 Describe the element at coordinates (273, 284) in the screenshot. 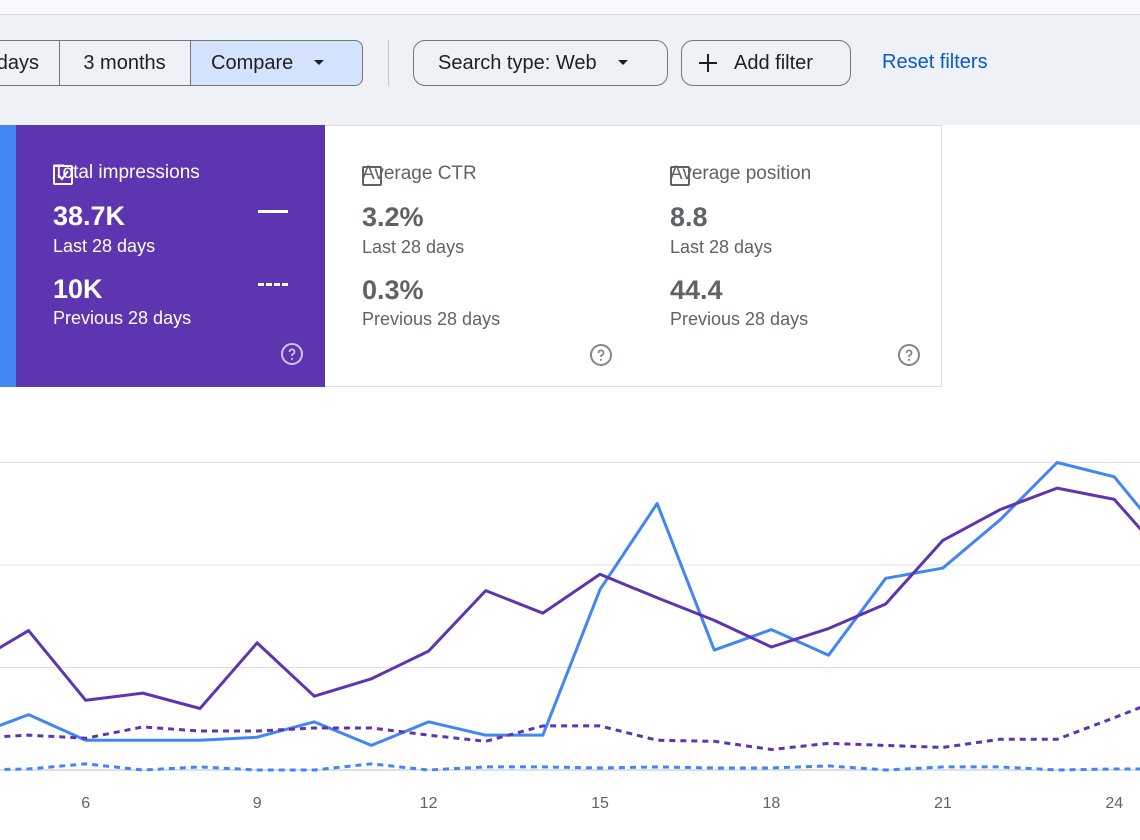

I see `legend-dashed` at that location.